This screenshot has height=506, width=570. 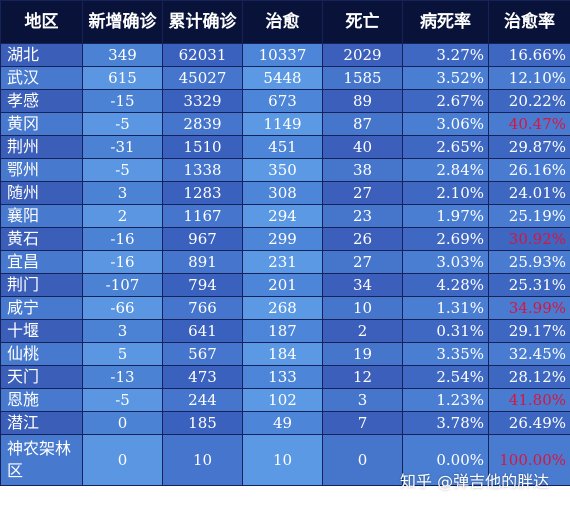 What do you see at coordinates (282, 193) in the screenshot?
I see `cell-cured: 308` at bounding box center [282, 193].